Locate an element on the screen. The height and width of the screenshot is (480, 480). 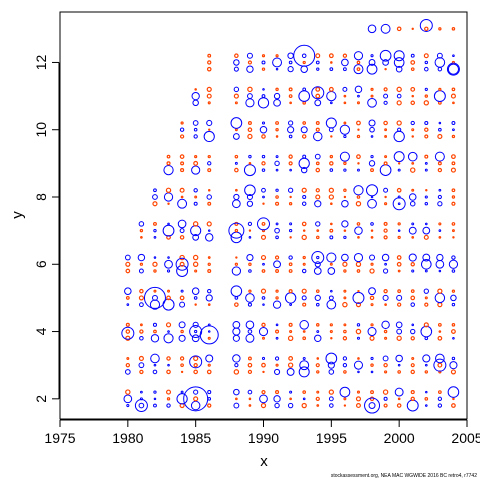
x-tick-label: 1980 is located at coordinates (127, 438).